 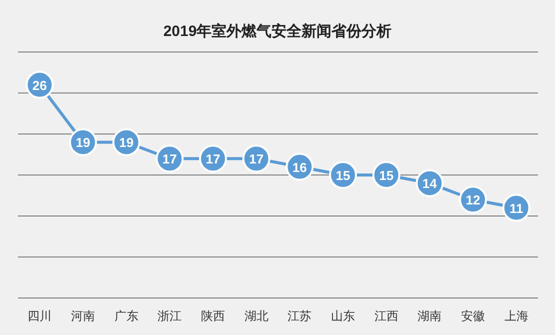 What do you see at coordinates (516, 316) in the screenshot?
I see `x-tick-label: 上海` at bounding box center [516, 316].